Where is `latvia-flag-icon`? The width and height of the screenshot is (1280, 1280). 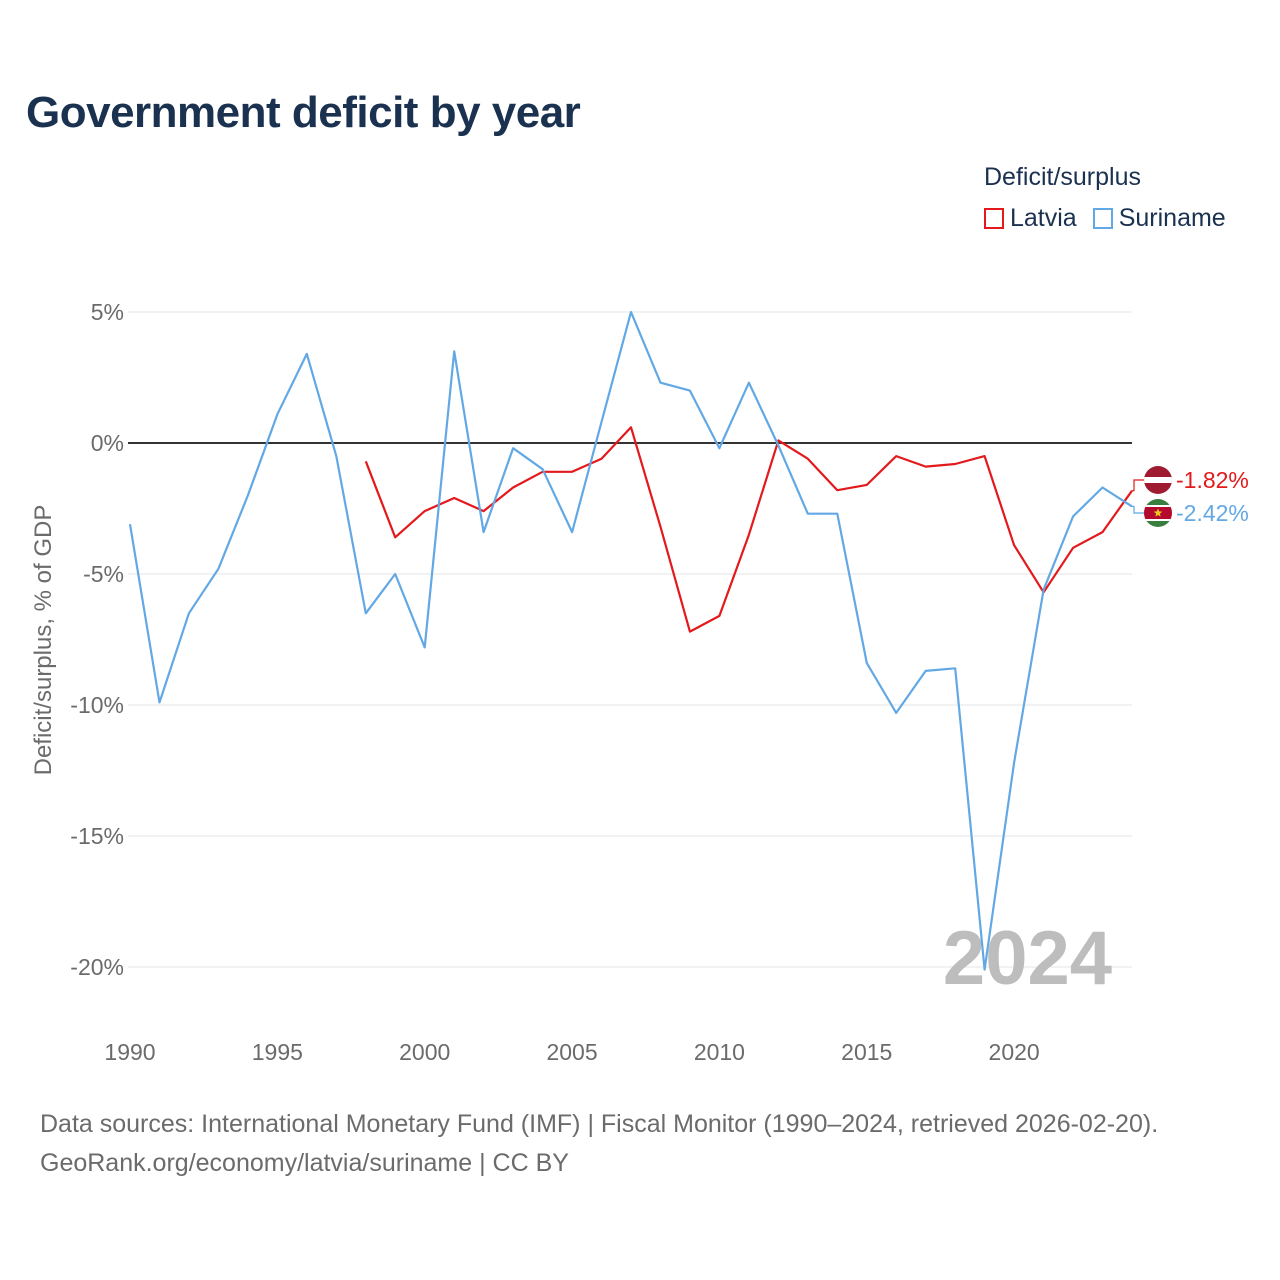
latvia-flag-icon is located at coordinates (1158, 480).